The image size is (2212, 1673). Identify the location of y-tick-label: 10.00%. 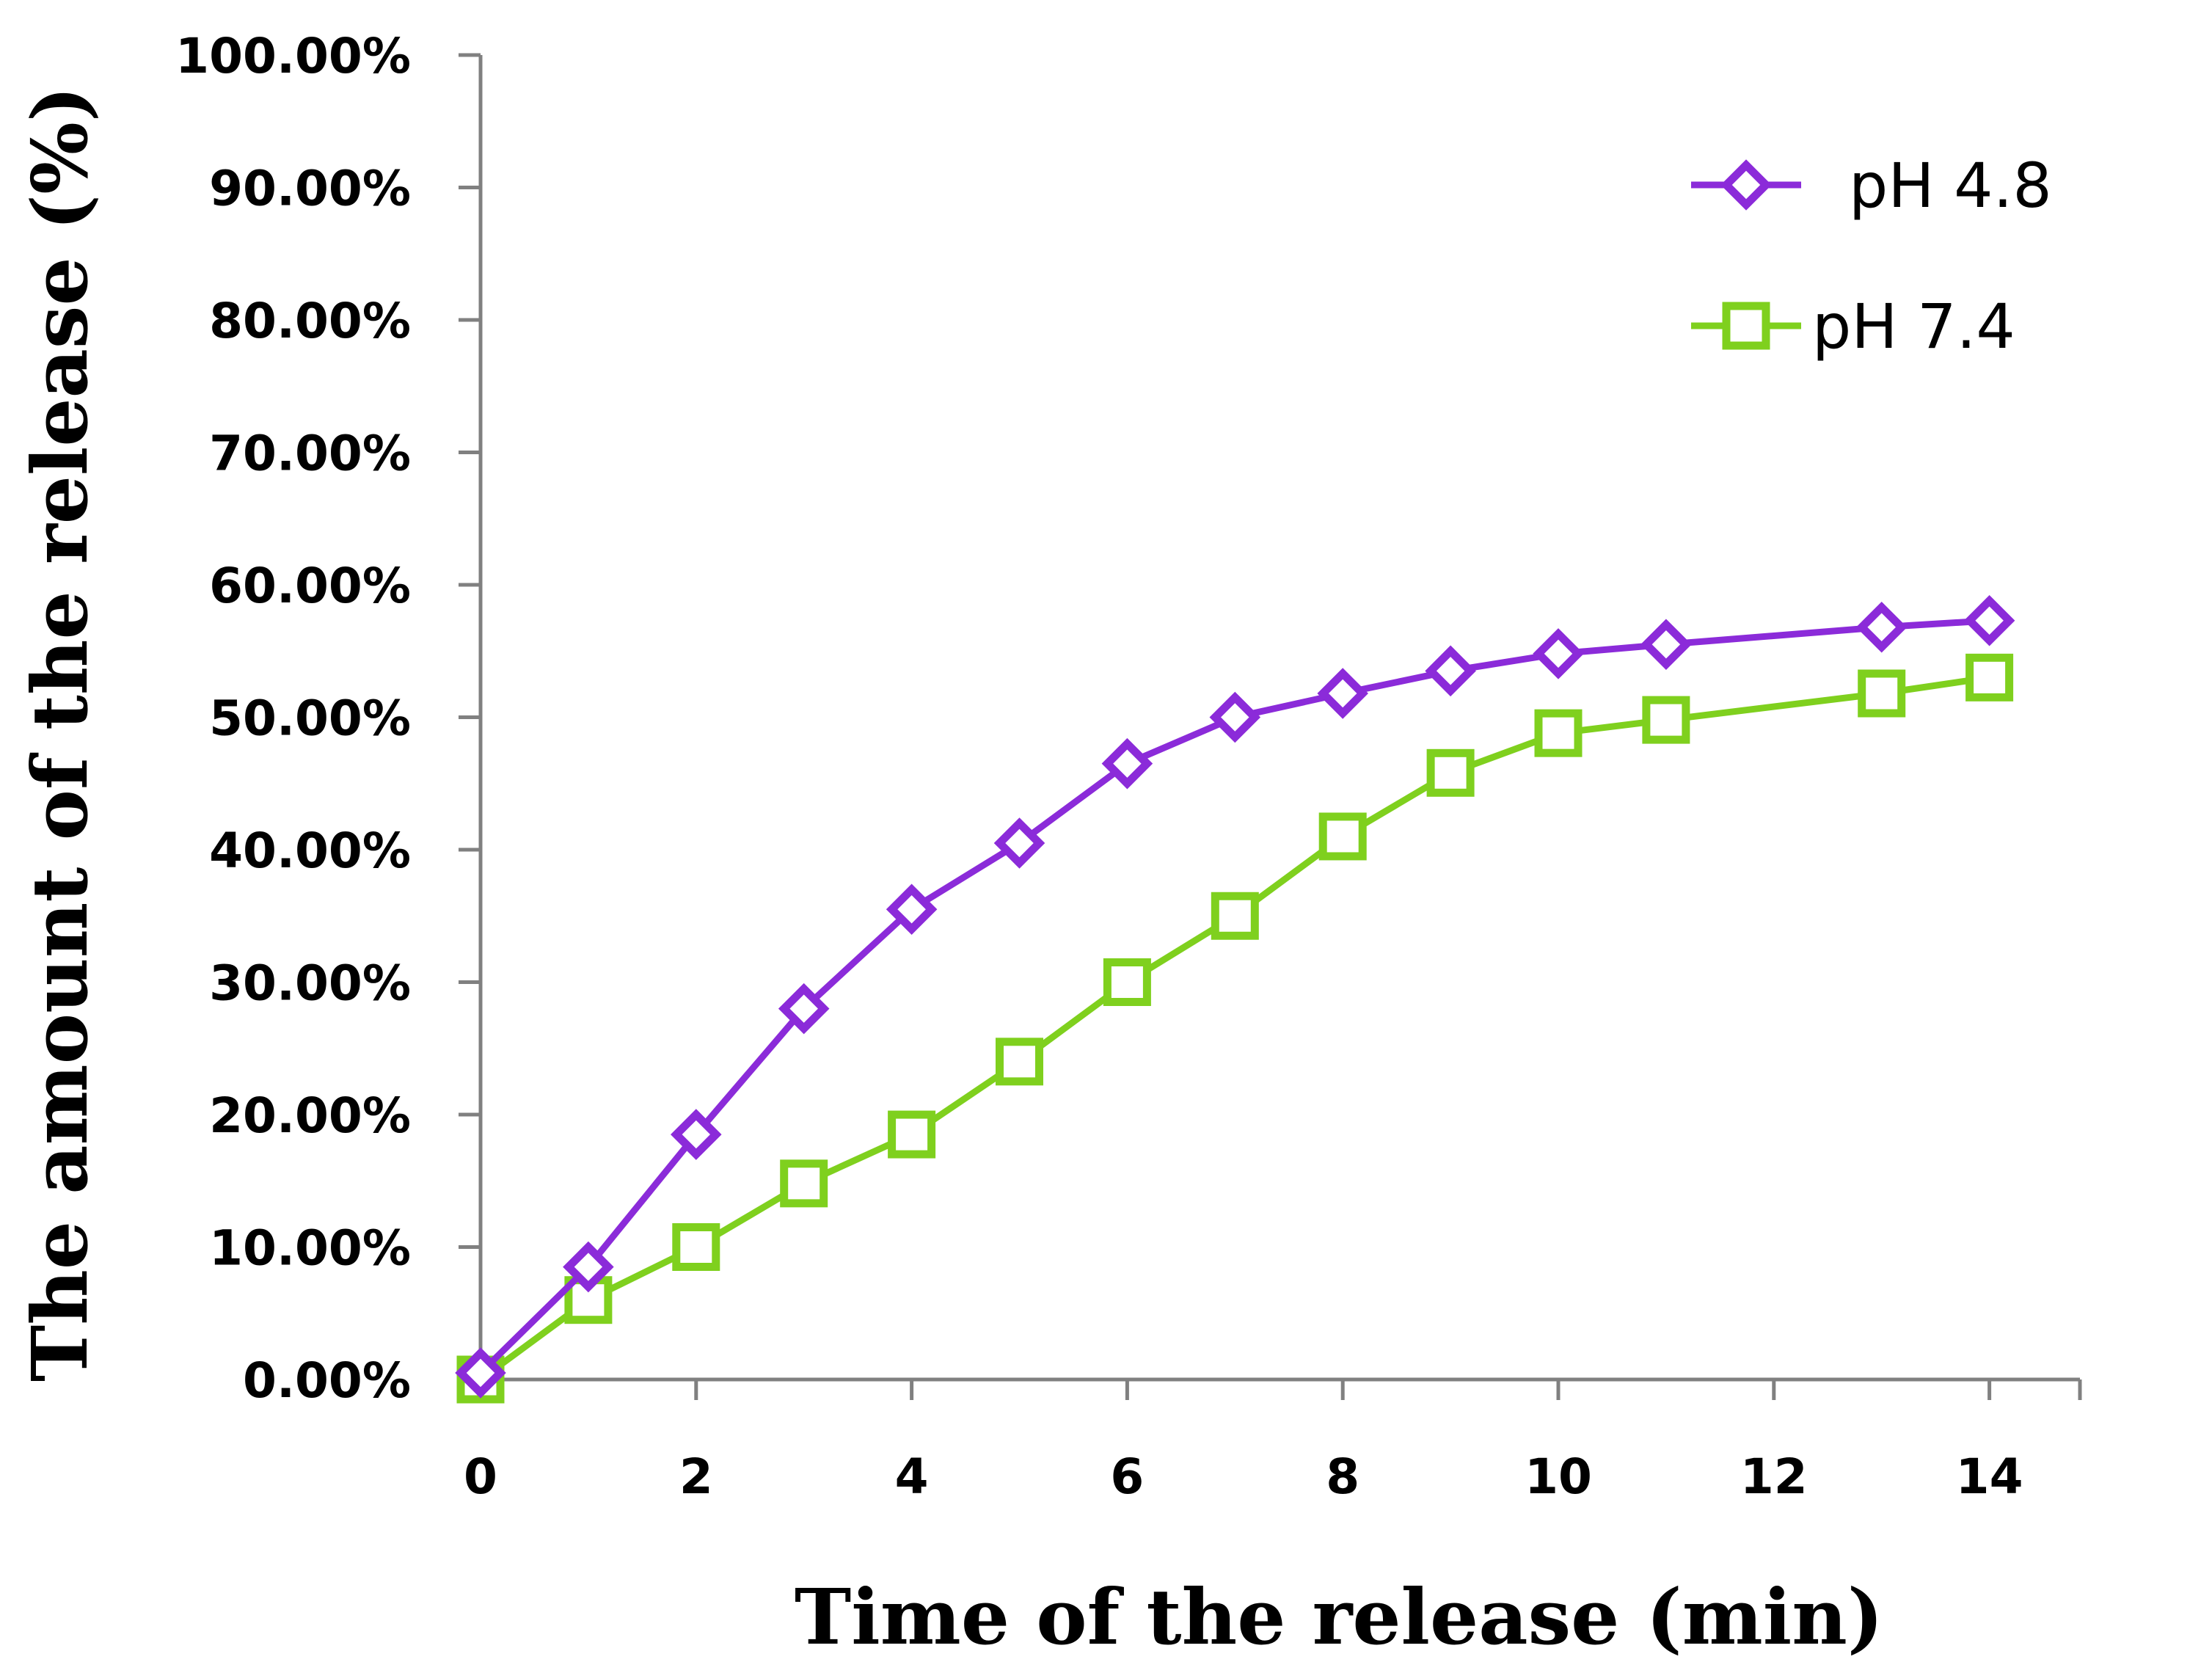
(310, 1249).